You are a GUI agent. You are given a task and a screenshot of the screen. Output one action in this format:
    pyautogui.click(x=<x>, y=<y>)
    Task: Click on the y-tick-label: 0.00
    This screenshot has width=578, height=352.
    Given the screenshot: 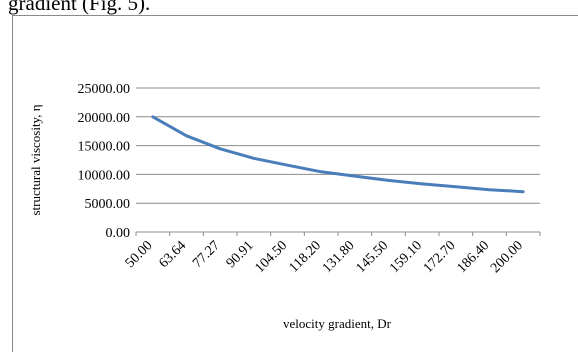 What is the action you would take?
    pyautogui.click(x=118, y=233)
    